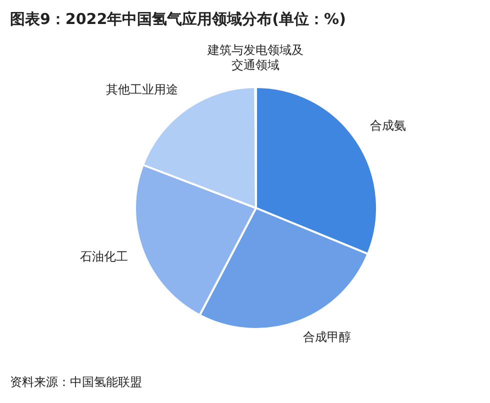  Describe the element at coordinates (76, 382) in the screenshot. I see `text: 资料来源：中国氢能联盟` at that location.